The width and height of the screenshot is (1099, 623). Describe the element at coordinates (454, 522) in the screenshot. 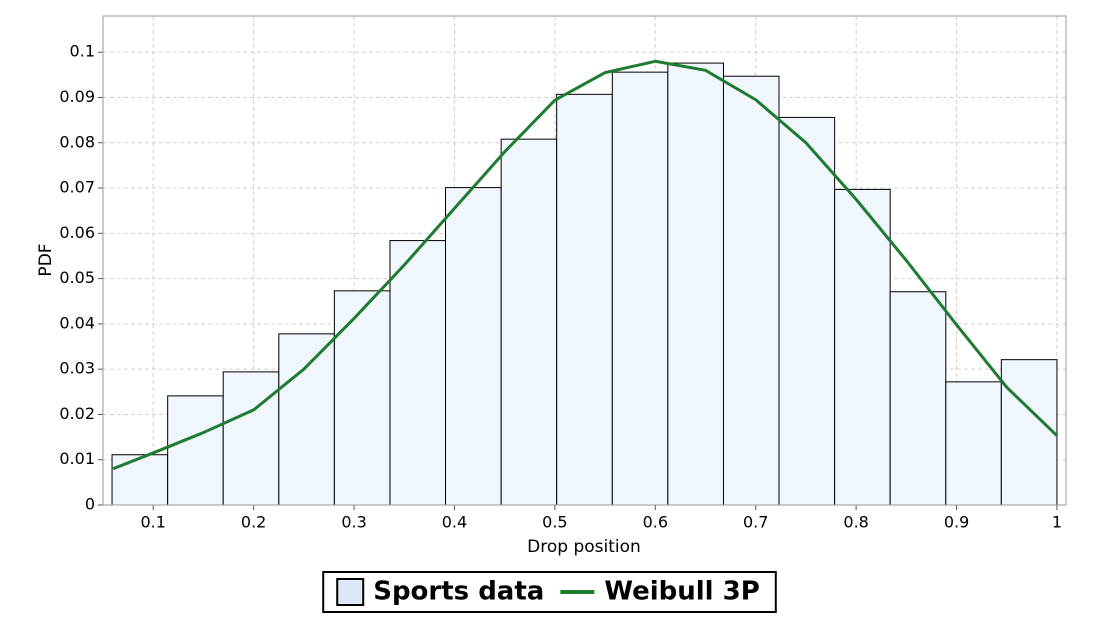

I see `x-tick-label: 0.4` at that location.